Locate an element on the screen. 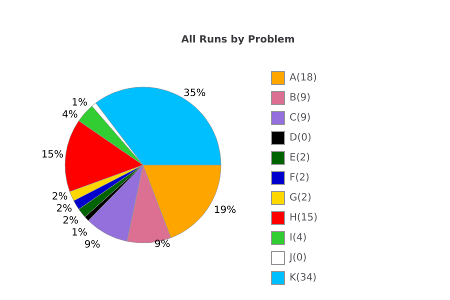 The image size is (450, 300). legend-label: G(2) is located at coordinates (301, 198).